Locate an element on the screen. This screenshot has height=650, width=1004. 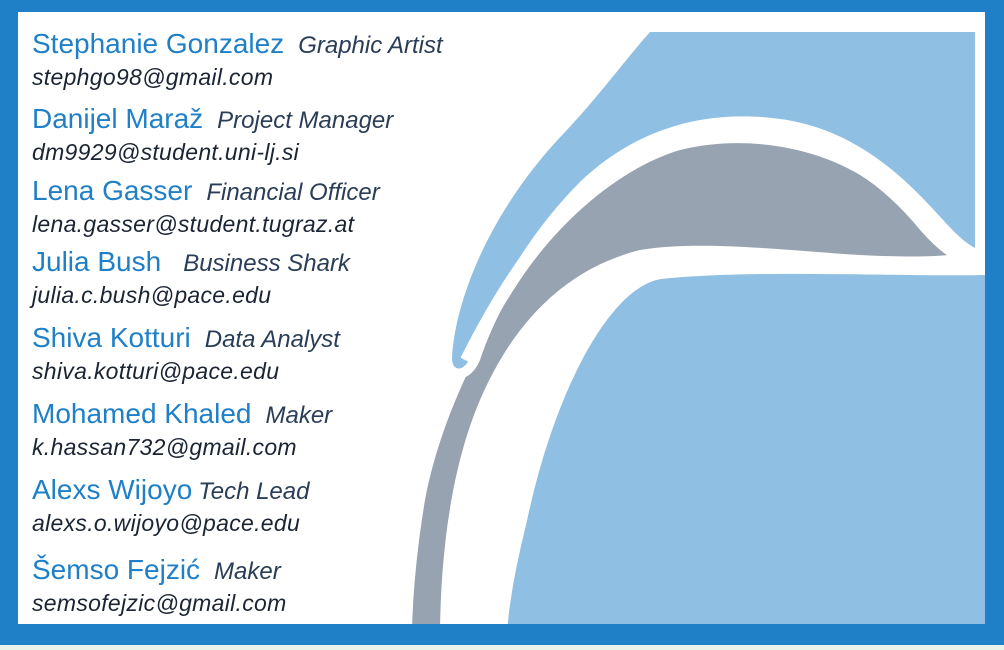
member-name: Alexs Wijoyo is located at coordinates (112, 489).